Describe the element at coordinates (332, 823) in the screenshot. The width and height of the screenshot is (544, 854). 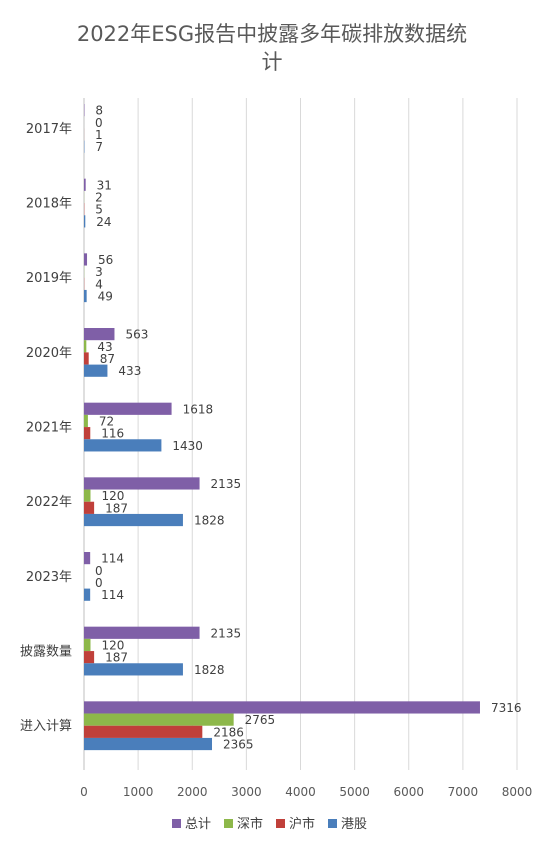
I see `legend-swatch-港股` at that location.